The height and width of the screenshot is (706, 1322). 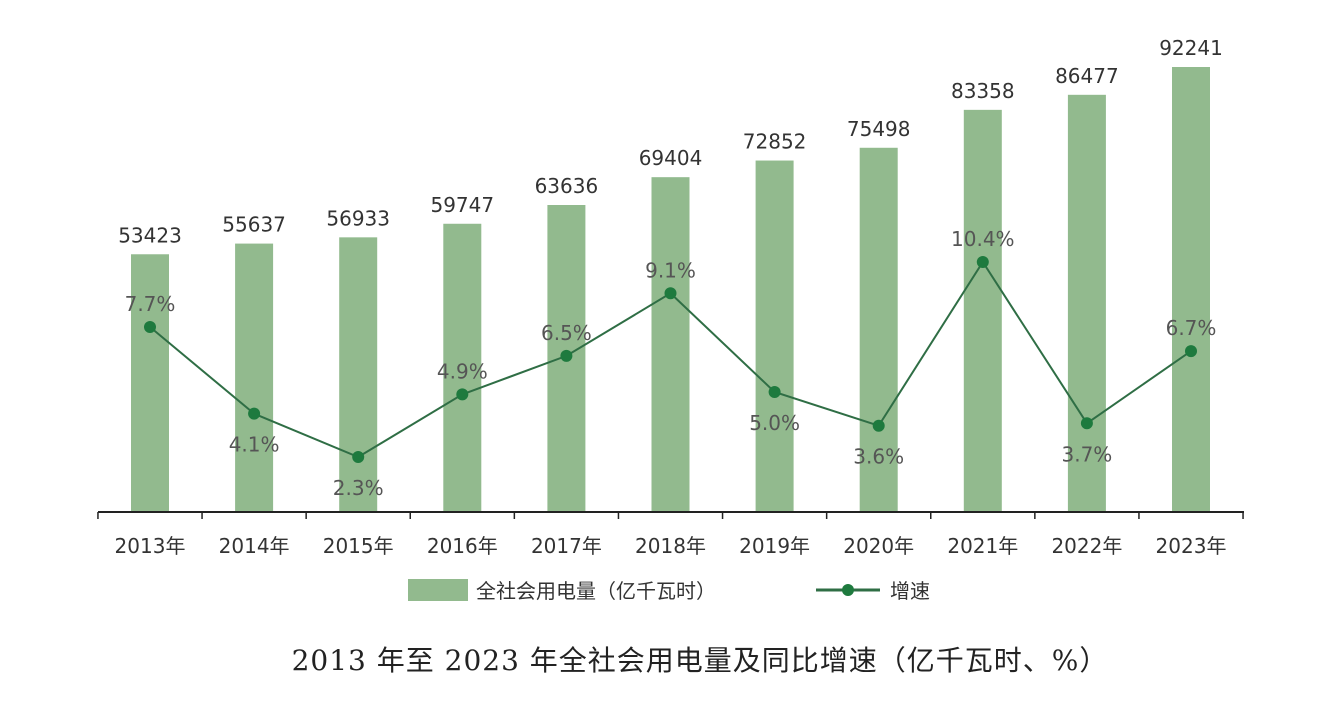 I want to click on chart-title: 2013 年至 2023 年全社会用电量及同比增速（亿千瓦时、%）, so click(x=700, y=660).